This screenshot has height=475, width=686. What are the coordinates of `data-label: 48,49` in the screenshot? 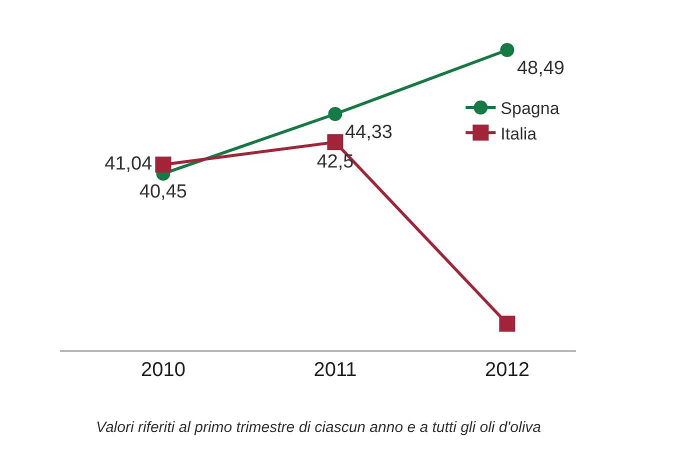 It's located at (540, 68).